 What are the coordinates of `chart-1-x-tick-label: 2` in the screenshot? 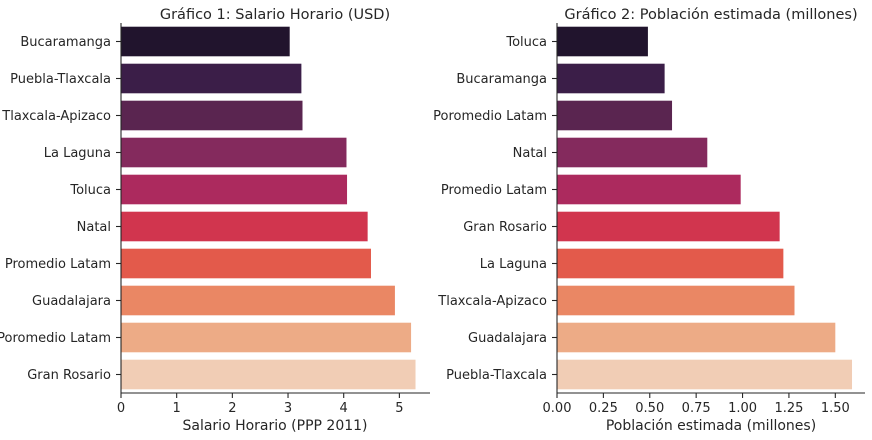 It's located at (232, 408).